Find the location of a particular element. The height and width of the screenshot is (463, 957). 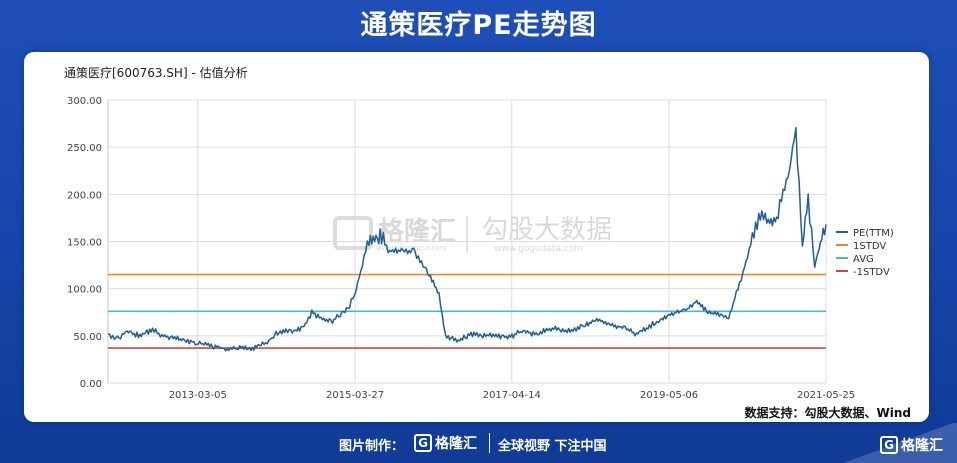

legend: PE(TTM) 1STDV AVG -1STDV is located at coordinates (865, 253).